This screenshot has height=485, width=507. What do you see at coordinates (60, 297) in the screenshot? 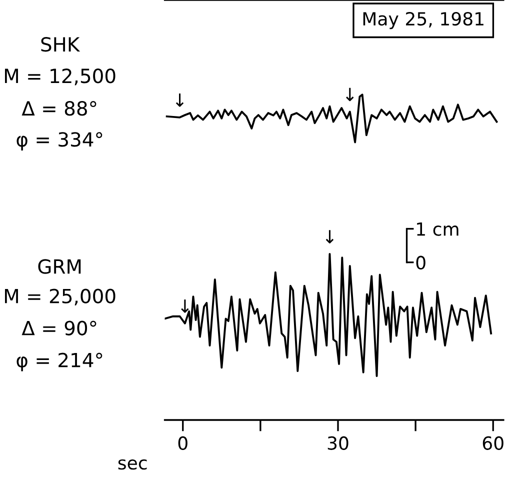
I see `text: M = 25,000` at bounding box center [60, 297].